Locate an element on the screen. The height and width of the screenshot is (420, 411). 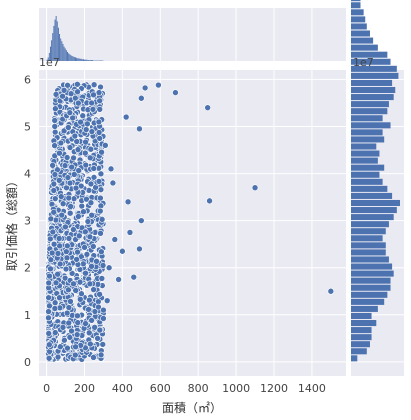
y-tick-label: 5 is located at coordinates (27, 126).